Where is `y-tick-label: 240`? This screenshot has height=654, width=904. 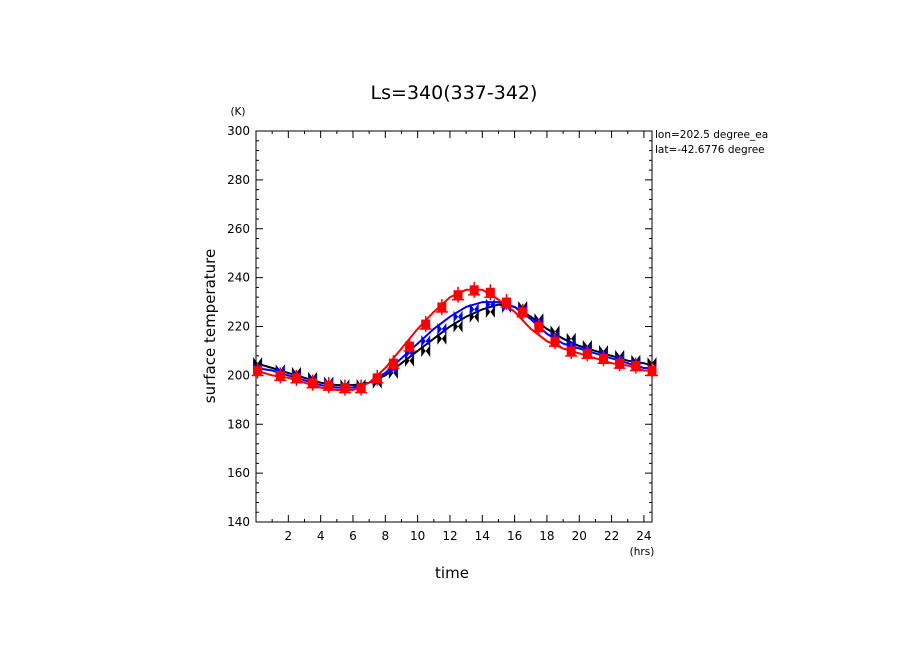 y-tick-label: 240 is located at coordinates (238, 278).